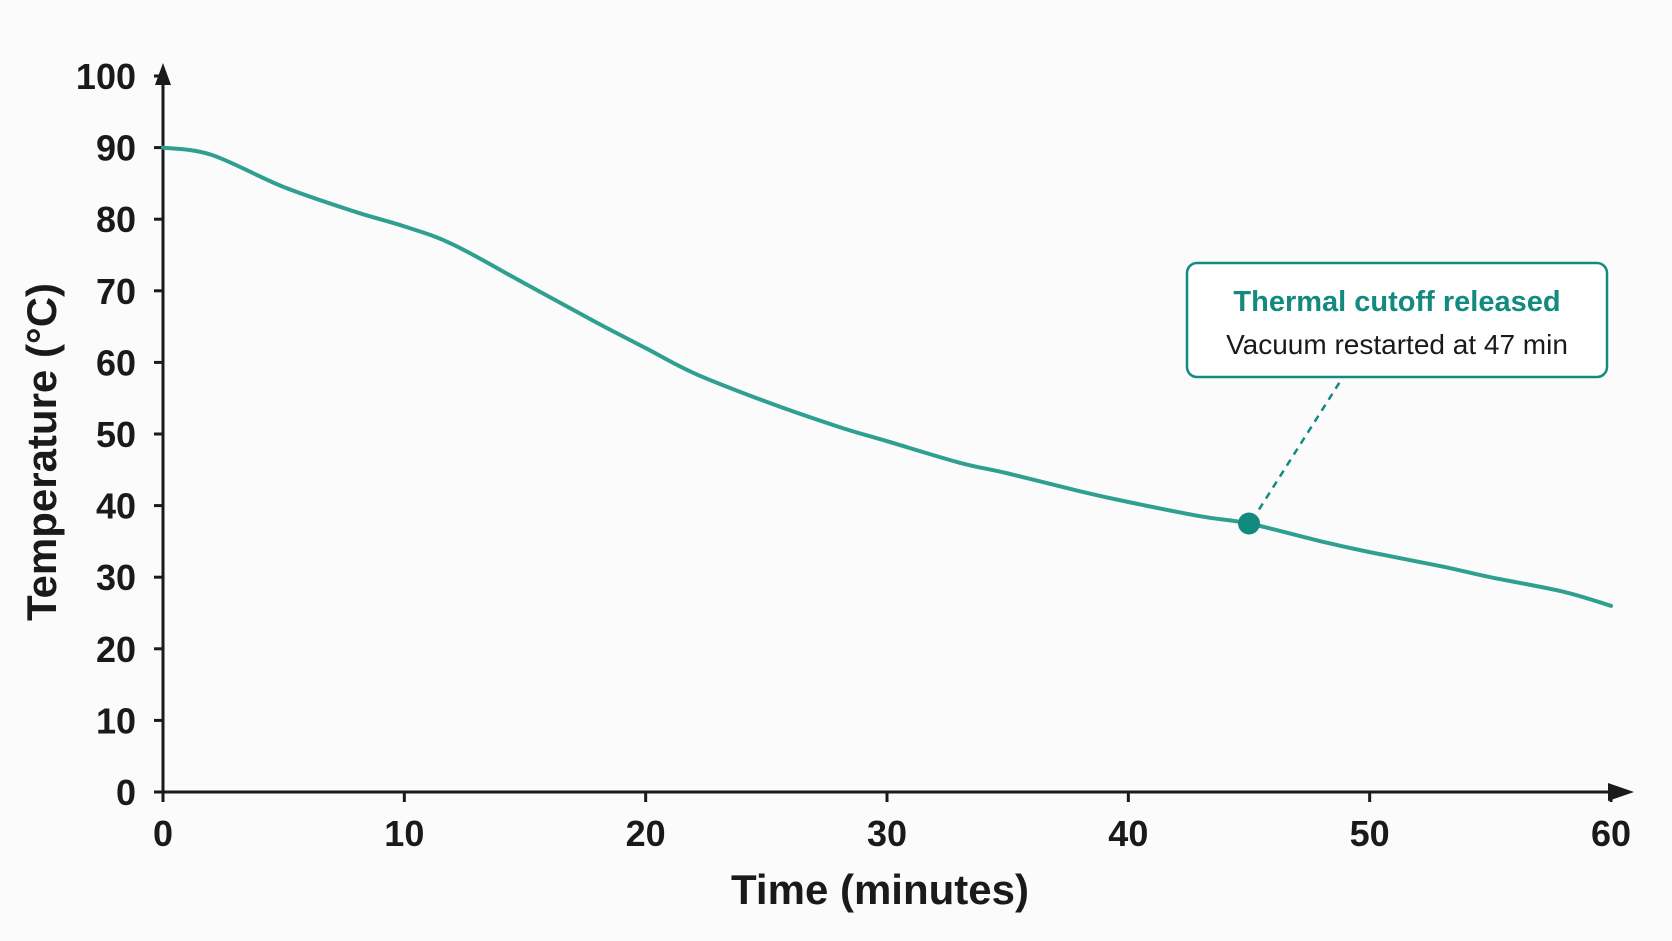 This screenshot has height=941, width=1672. I want to click on x-tick-label: 20, so click(646, 833).